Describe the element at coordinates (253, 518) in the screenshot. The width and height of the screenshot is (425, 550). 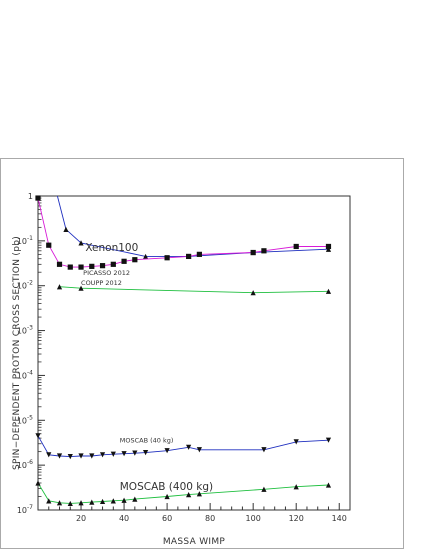
I see `x-tick-label: 100` at that location.